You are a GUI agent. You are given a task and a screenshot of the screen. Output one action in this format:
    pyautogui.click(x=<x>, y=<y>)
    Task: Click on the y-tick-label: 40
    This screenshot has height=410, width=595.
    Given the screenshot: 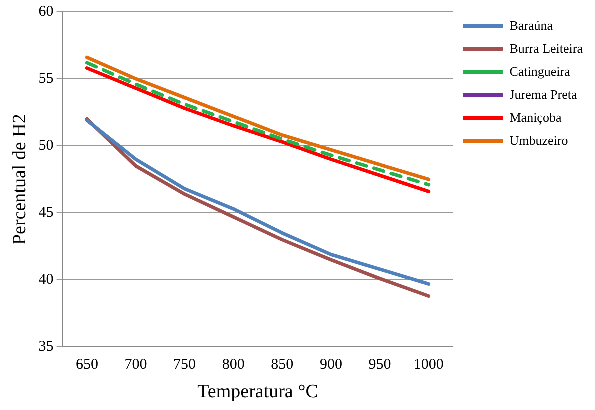 What is the action you would take?
    pyautogui.click(x=46, y=280)
    